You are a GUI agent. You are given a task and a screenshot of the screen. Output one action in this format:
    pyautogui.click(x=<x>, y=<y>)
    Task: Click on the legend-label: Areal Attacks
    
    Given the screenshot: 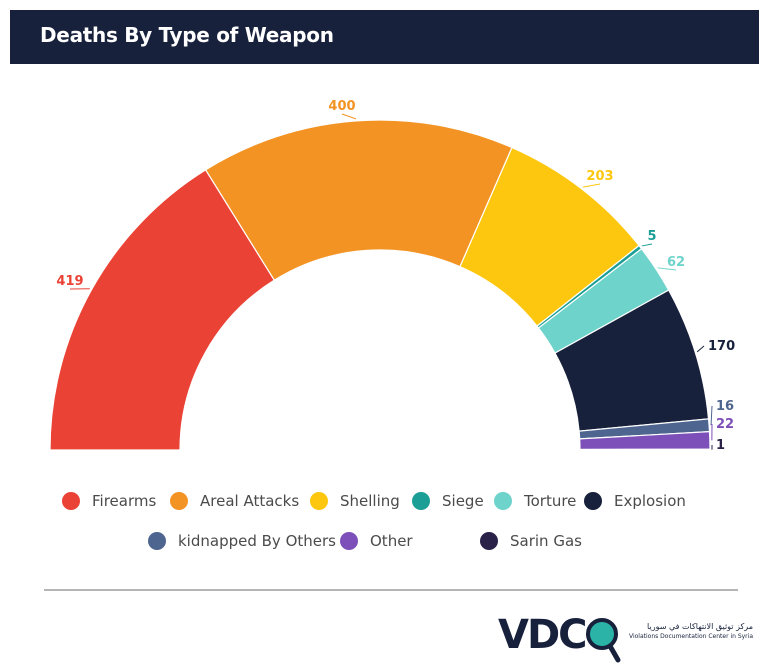 What is the action you would take?
    pyautogui.click(x=250, y=501)
    